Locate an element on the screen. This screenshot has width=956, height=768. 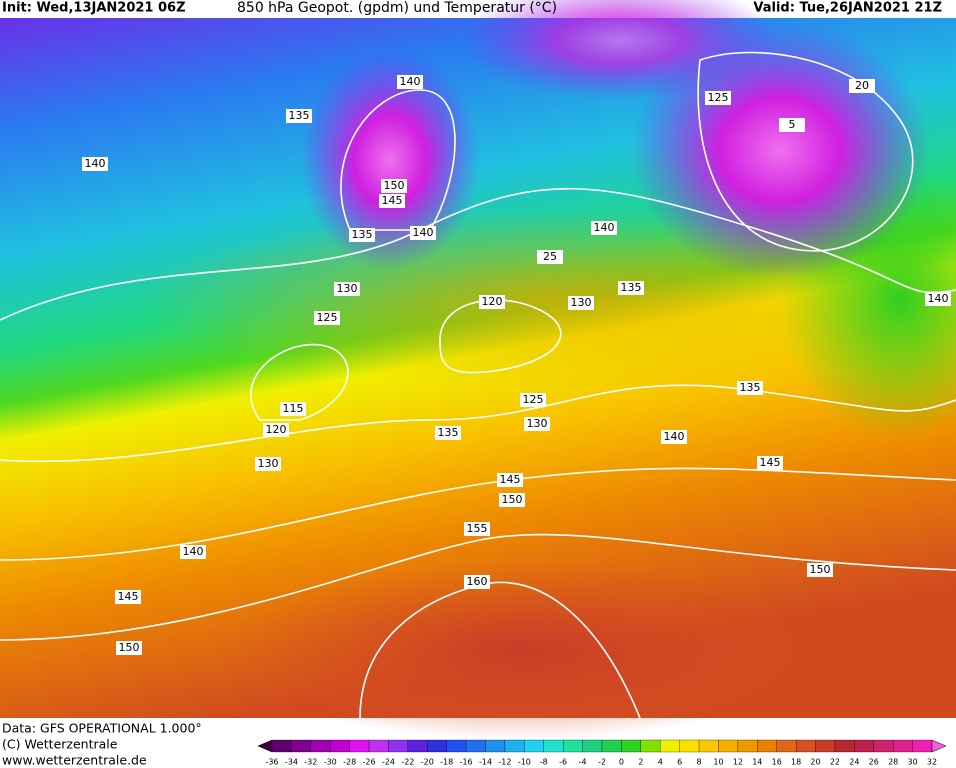
colorbar-label: -6 is located at coordinates (563, 762).